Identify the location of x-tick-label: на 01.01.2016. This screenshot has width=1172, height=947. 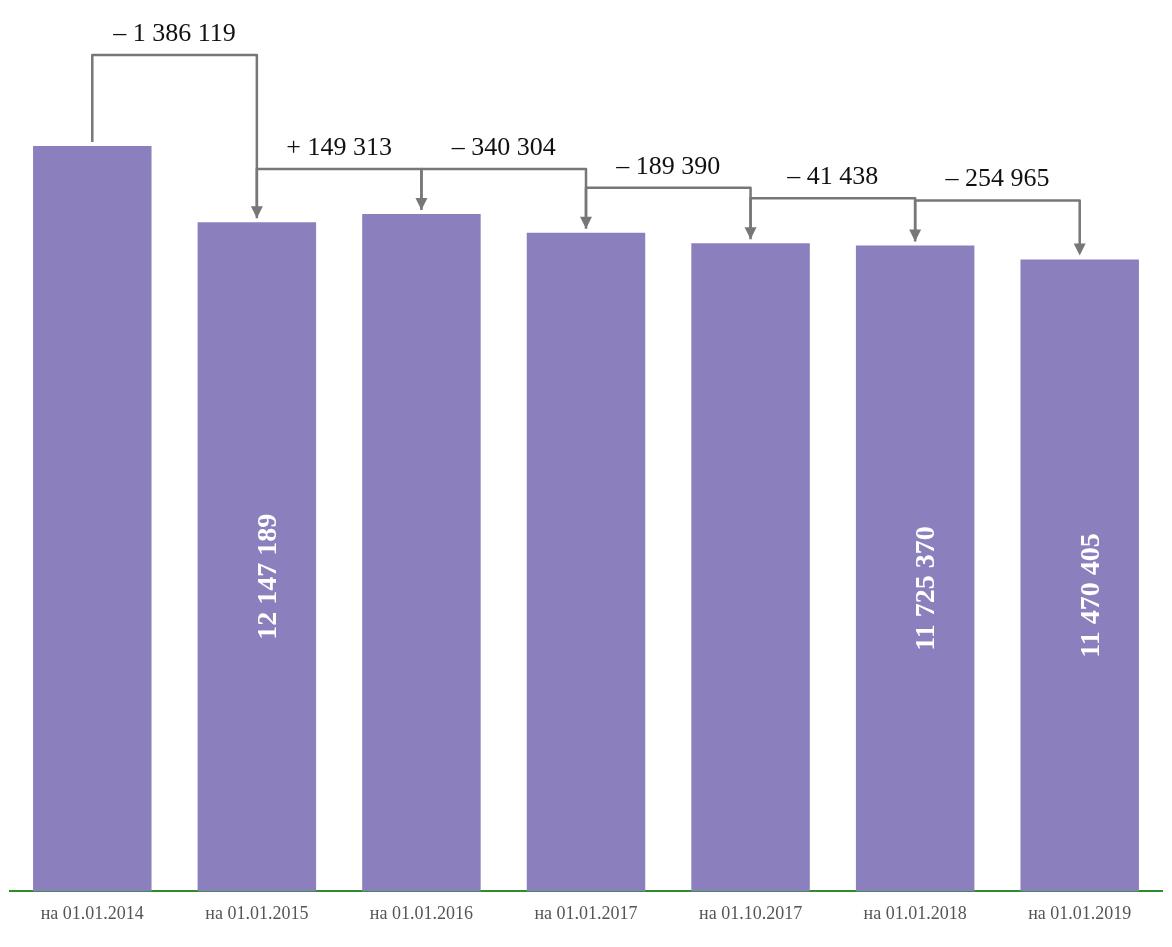
(421, 912).